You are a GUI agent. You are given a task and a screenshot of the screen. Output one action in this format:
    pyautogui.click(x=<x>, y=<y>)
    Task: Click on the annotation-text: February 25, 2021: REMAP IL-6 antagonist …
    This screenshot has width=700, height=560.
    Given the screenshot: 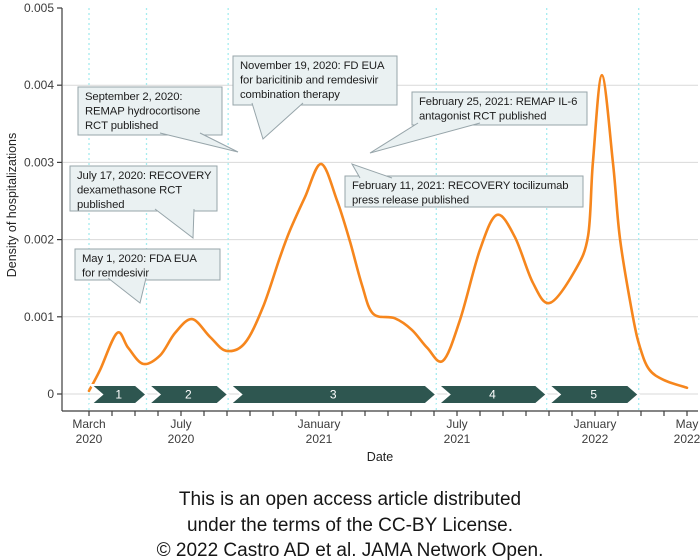 What is the action you would take?
    pyautogui.click(x=498, y=109)
    